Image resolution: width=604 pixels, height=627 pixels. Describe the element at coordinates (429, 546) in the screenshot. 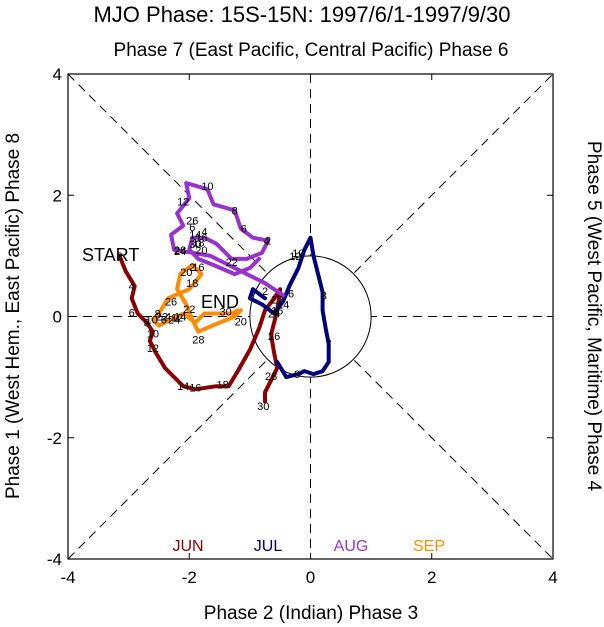

I see `legend-sep: SEP` at that location.